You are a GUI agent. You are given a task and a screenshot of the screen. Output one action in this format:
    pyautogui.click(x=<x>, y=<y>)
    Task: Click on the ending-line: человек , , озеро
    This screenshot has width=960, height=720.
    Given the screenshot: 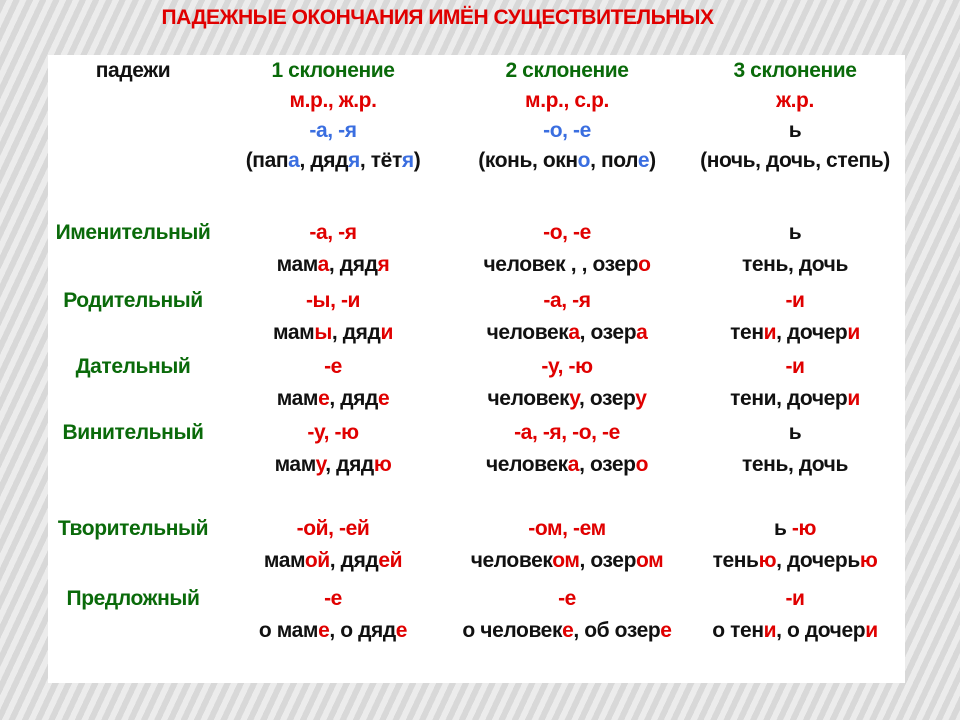 What is the action you would take?
    pyautogui.click(x=566, y=265)
    